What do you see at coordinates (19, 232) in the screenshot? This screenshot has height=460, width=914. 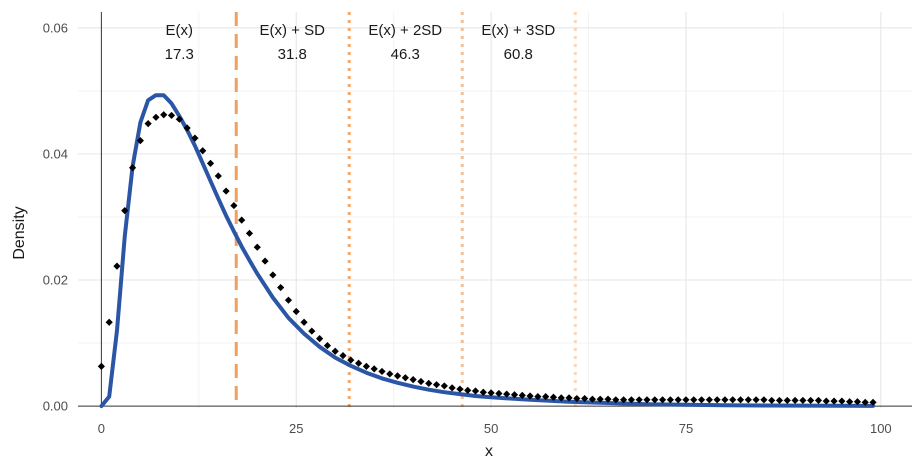 I see `y-axis-title: Density` at bounding box center [19, 232].